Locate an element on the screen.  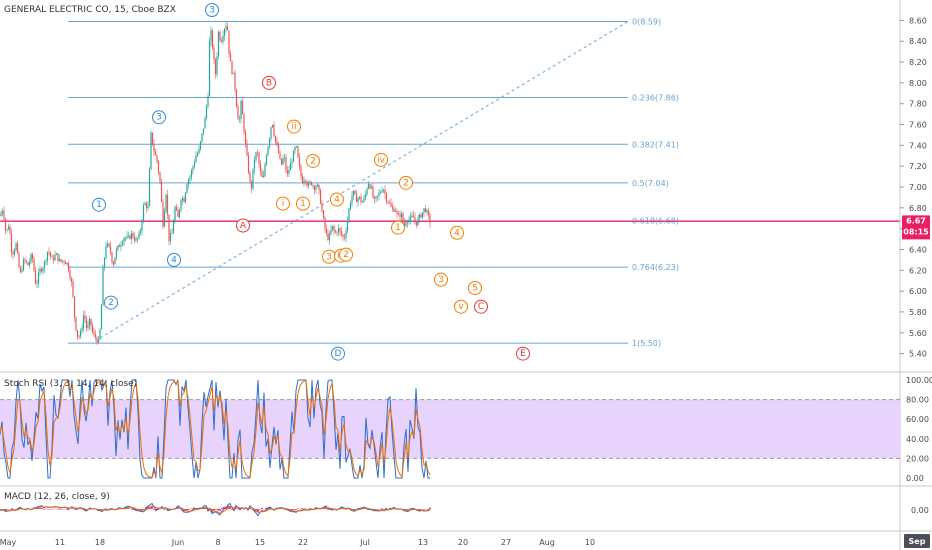
last-price-value: 6.67 is located at coordinates (916, 220).